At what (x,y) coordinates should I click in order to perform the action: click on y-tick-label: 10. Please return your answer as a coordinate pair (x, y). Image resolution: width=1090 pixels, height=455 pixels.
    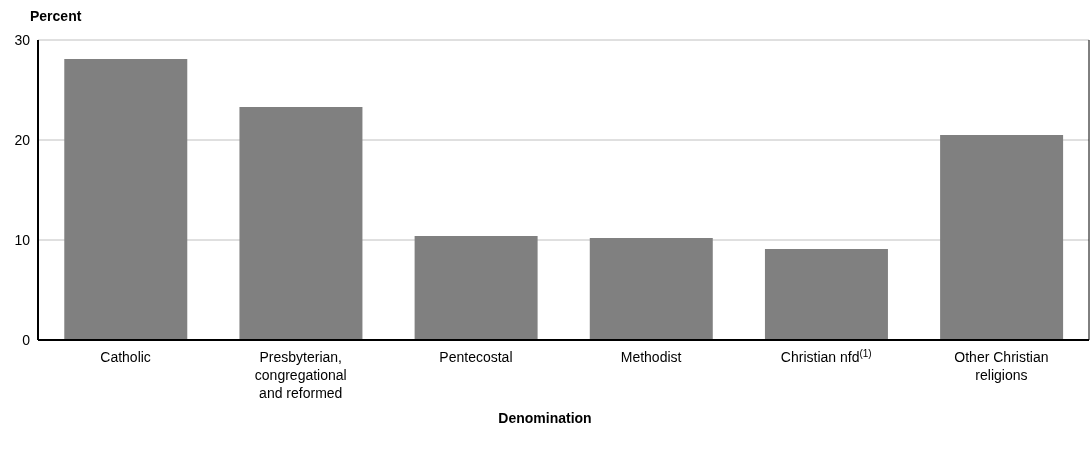
    Looking at the image, I should click on (22, 239).